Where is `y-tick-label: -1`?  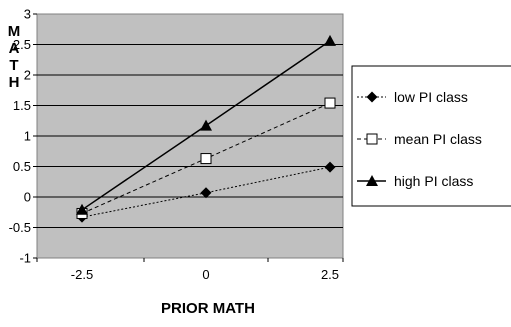
y-tick-label: -1 is located at coordinates (25, 258).